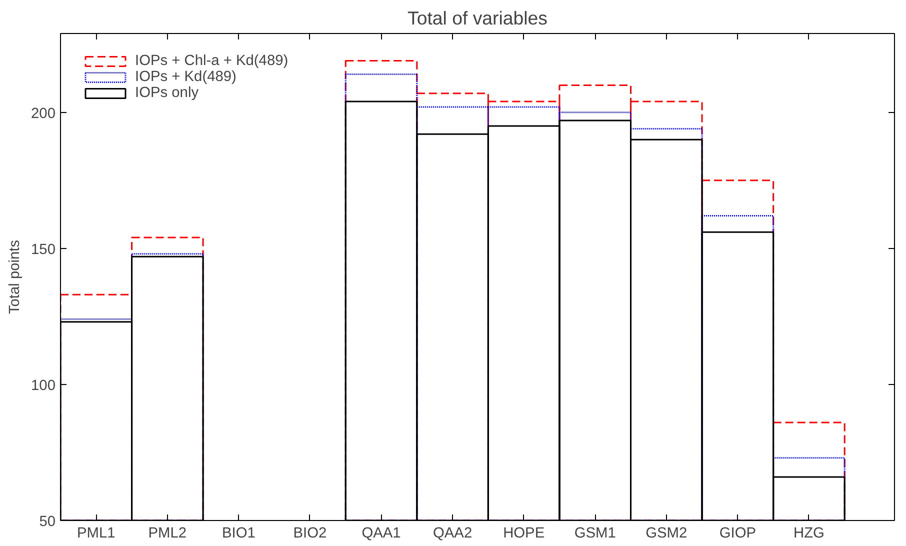  I want to click on x-tick-label: QAA1, so click(381, 534).